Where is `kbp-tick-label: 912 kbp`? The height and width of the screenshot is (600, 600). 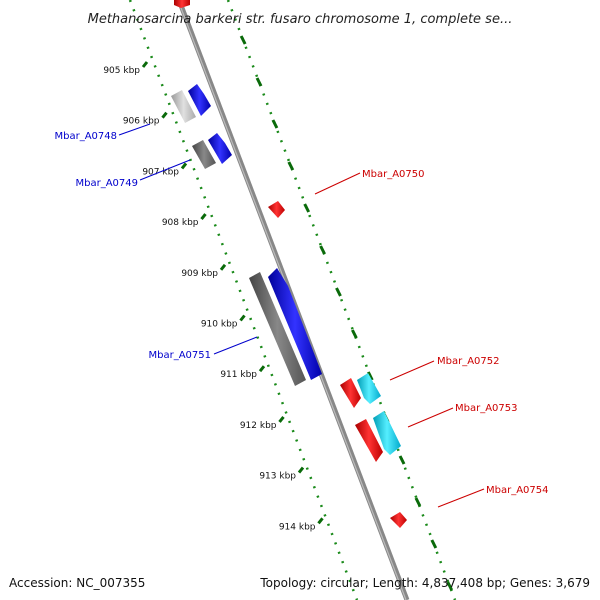 kbp-tick-label: 912 kbp is located at coordinates (258, 426).